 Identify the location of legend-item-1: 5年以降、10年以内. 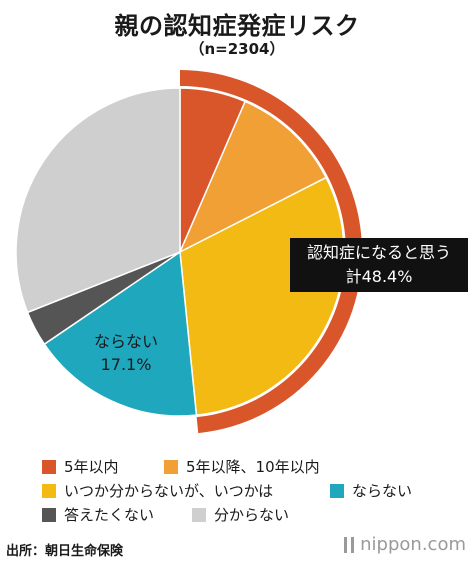
(242, 466).